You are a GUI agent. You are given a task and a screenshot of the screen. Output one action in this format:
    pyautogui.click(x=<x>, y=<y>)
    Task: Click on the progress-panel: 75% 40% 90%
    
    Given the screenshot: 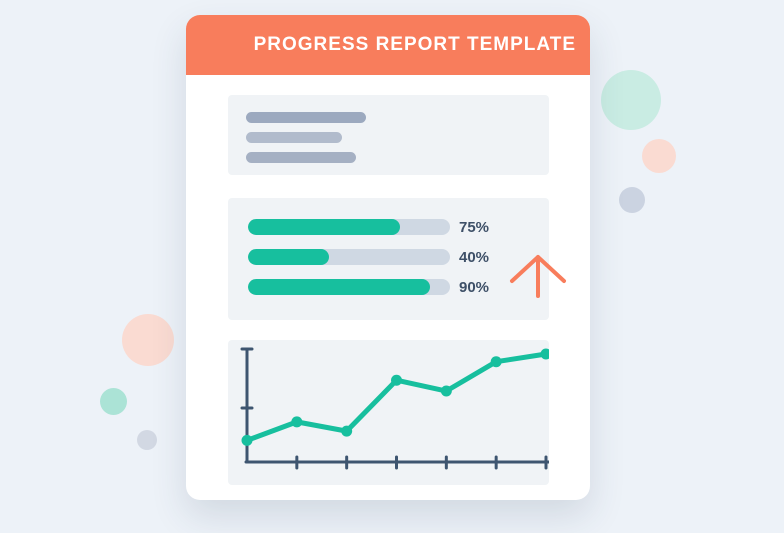 What is the action you would take?
    pyautogui.click(x=388, y=259)
    